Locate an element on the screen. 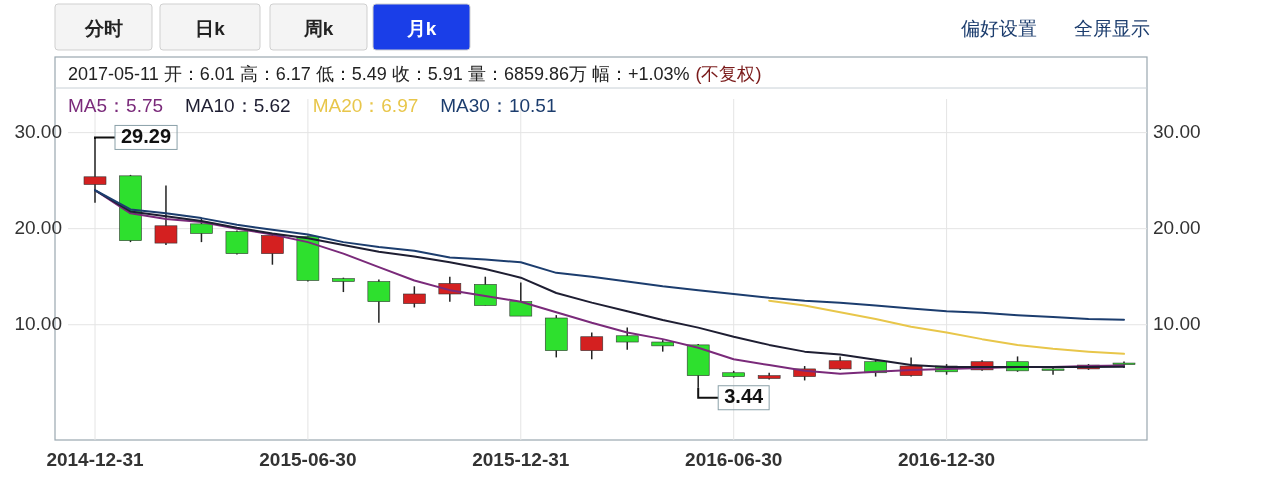  y-tick-label: 20.00 is located at coordinates (38, 227).